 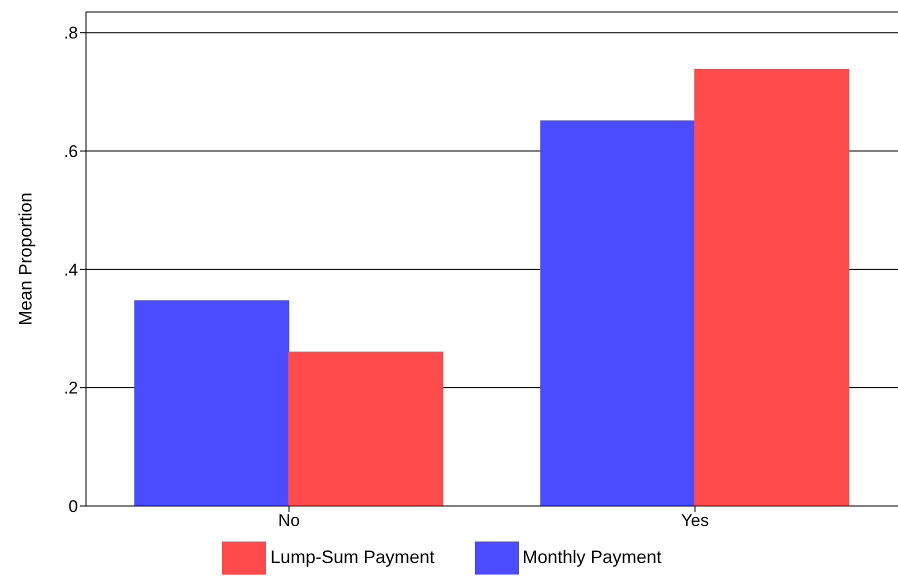 I want to click on y-tick-label: .4, so click(x=71, y=270).